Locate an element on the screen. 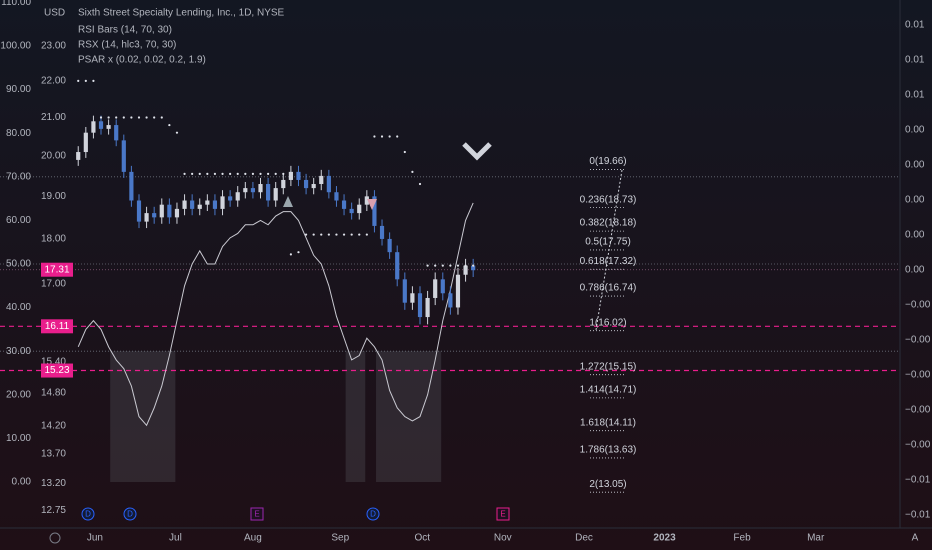 This screenshot has height=550, width=932. event-label: D is located at coordinates (373, 514).